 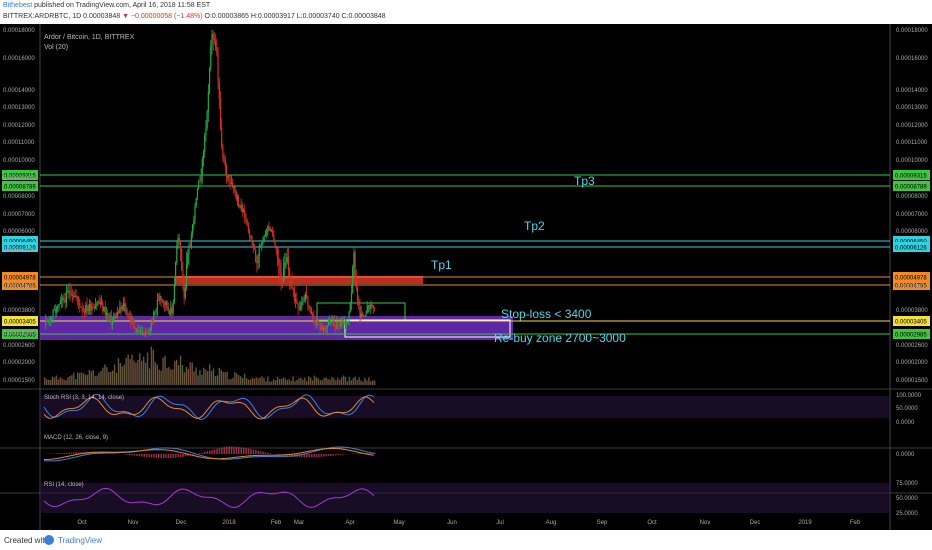 I want to click on y-tick-label-left: 0.00002600, so click(x=19, y=346).